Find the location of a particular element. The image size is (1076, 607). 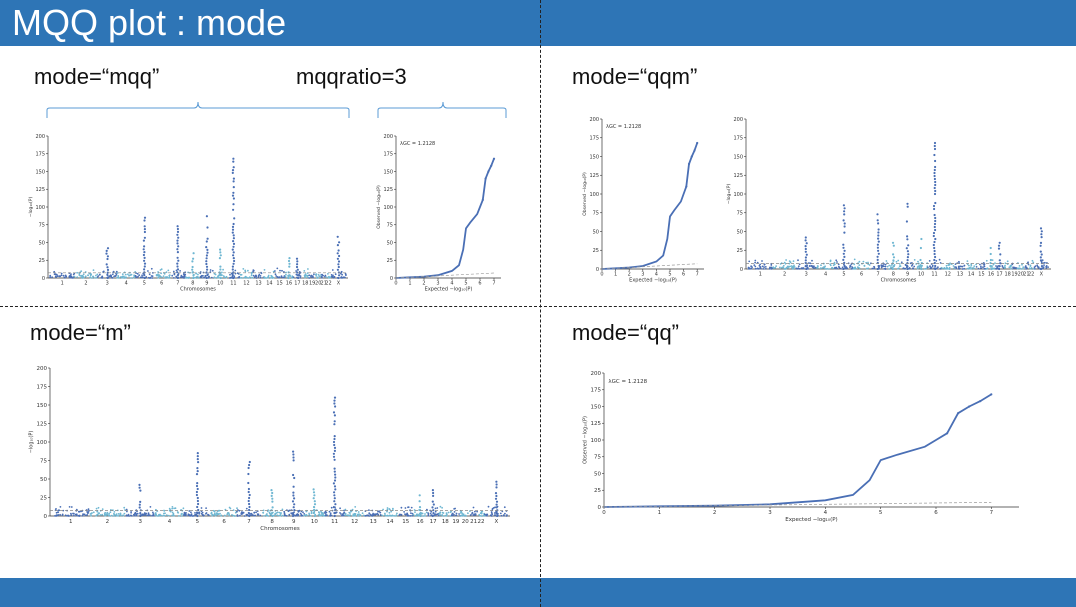

y-tick-label: 150 is located at coordinates (388, 172).